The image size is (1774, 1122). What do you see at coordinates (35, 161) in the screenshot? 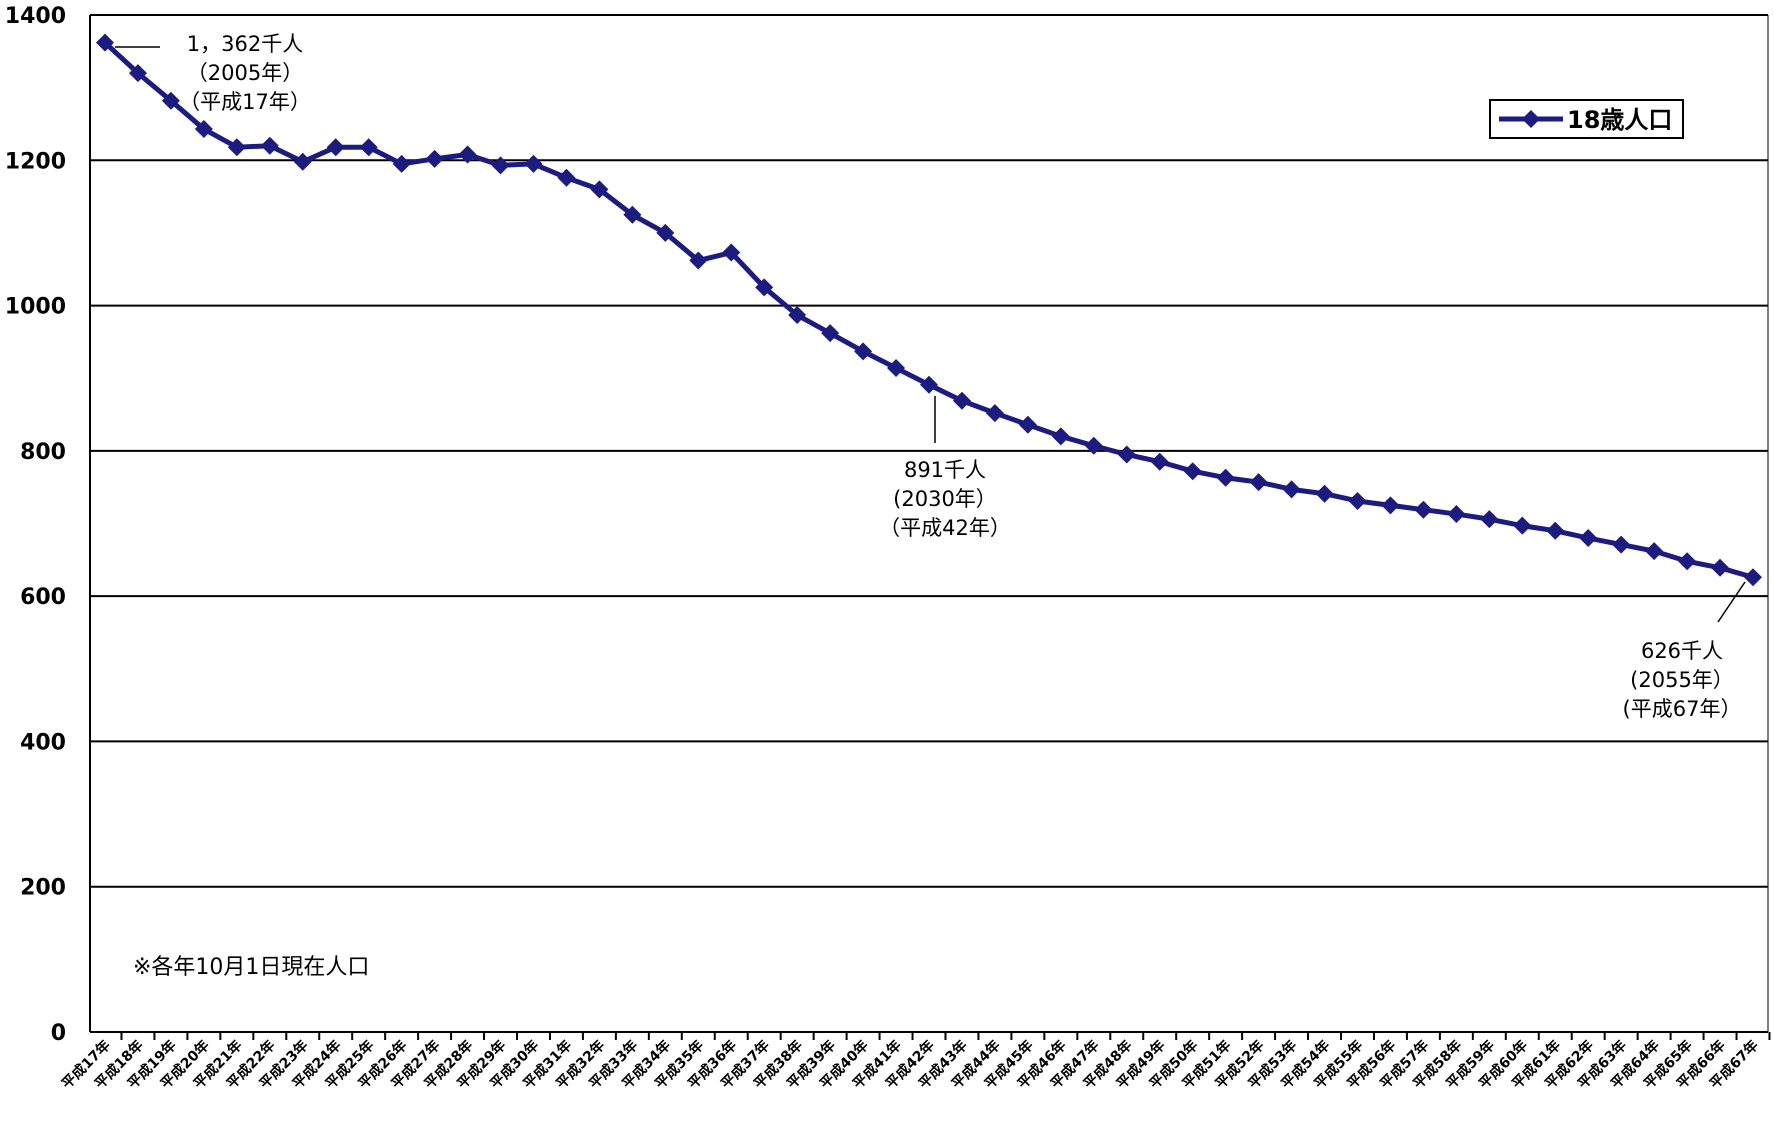
I see `y-tick-label: 1200` at bounding box center [35, 161].